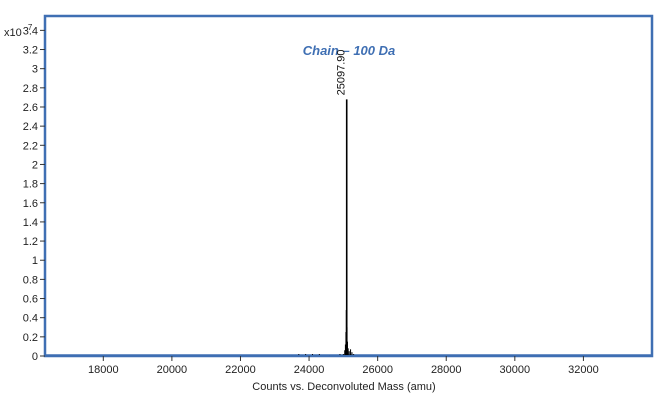  Describe the element at coordinates (35, 357) in the screenshot. I see `y-tick-label-0: 0` at that location.